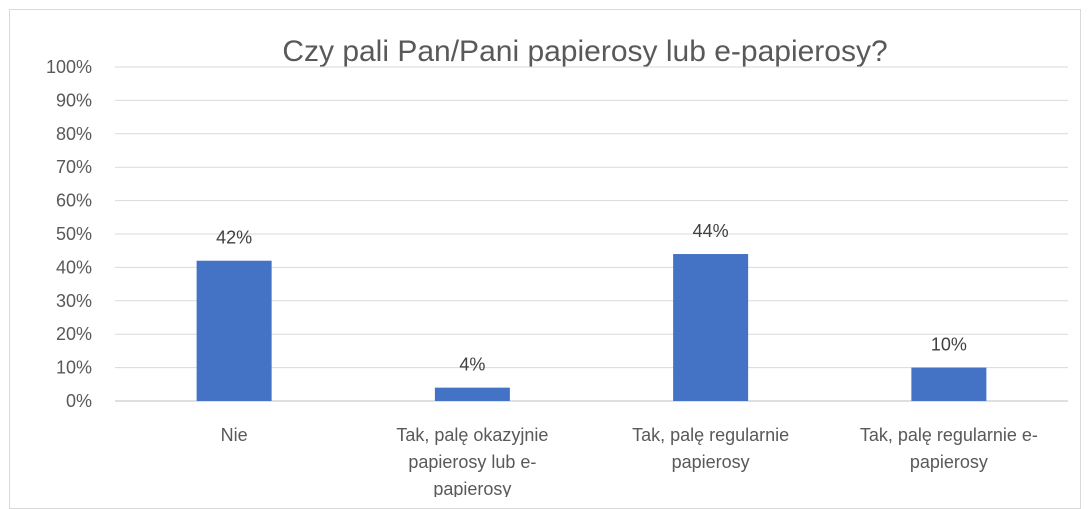 The image size is (1092, 509). What do you see at coordinates (74, 201) in the screenshot?
I see `y-tick-label: 60%` at bounding box center [74, 201].